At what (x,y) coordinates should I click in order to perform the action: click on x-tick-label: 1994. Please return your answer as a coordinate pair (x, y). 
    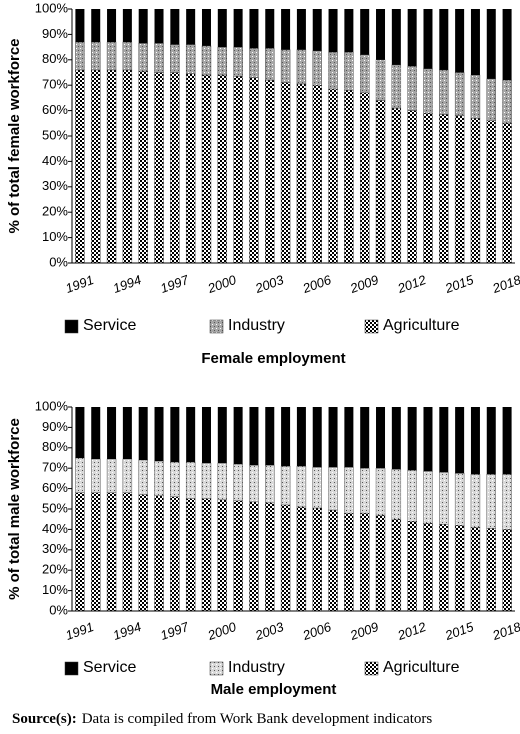
    Looking at the image, I should click on (127, 631).